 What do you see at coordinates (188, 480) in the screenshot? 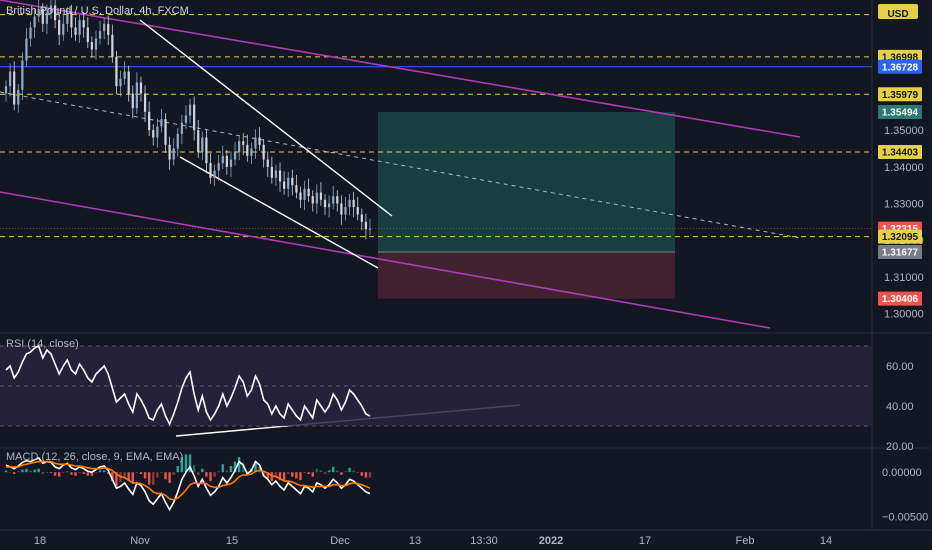
I see `signal-line` at bounding box center [188, 480].